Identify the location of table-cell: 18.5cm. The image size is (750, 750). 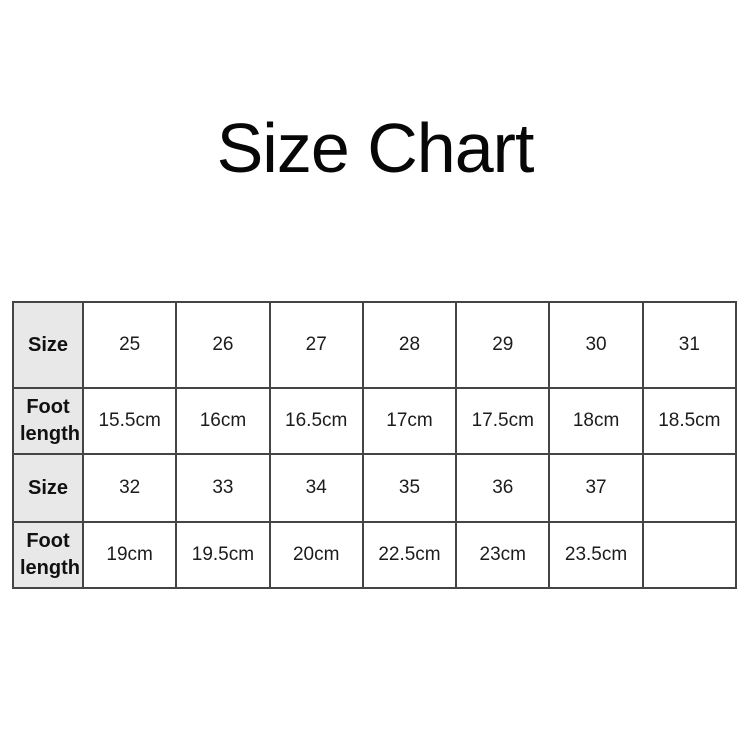
(689, 421).